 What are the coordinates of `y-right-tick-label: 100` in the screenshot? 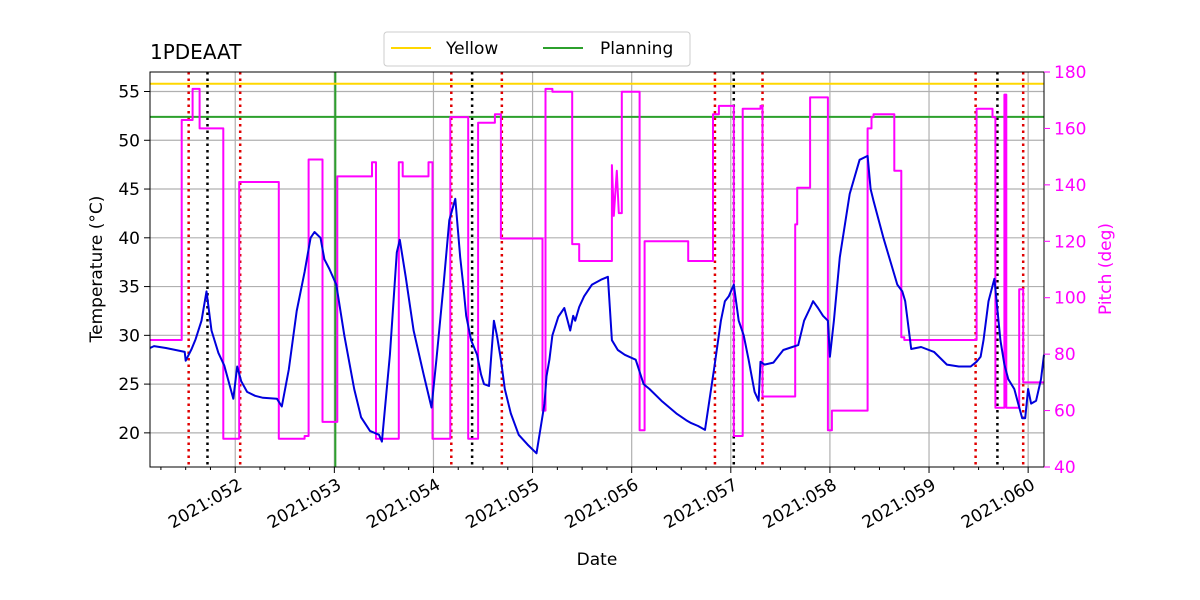 It's located at (1070, 299).